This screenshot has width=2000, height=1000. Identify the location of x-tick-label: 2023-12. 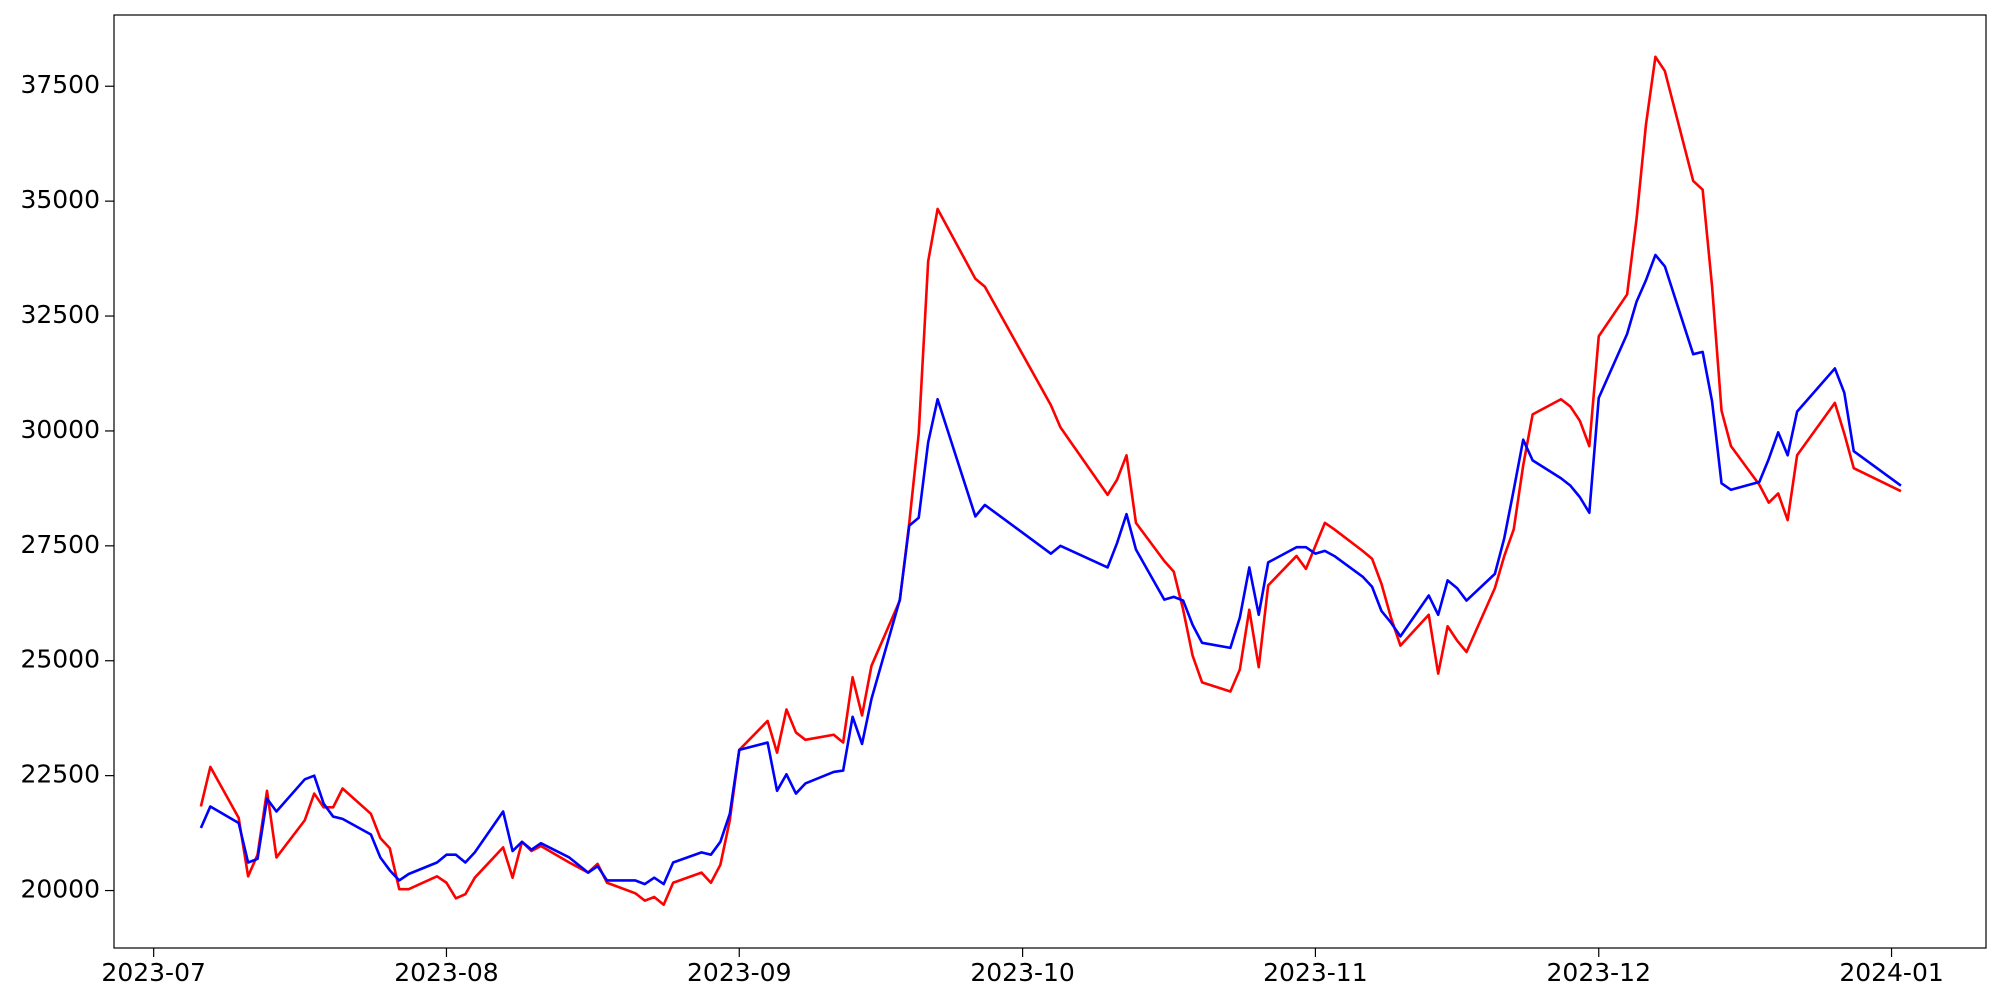
(1599, 972).